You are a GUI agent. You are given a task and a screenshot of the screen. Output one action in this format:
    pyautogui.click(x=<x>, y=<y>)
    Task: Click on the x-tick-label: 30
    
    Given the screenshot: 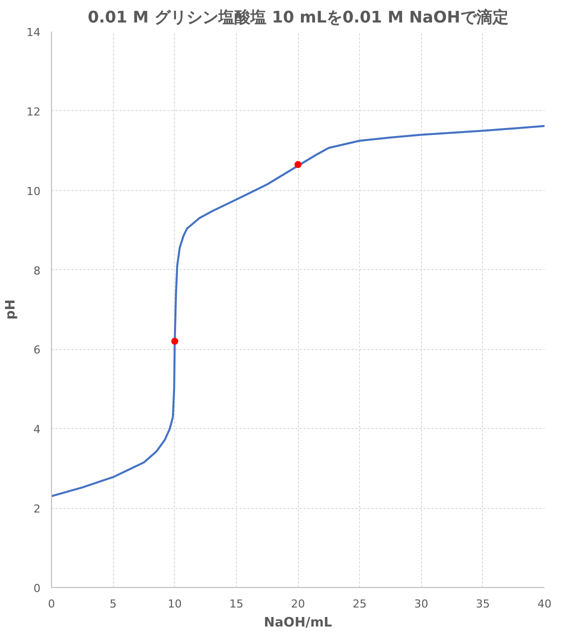 What is the action you would take?
    pyautogui.click(x=421, y=604)
    